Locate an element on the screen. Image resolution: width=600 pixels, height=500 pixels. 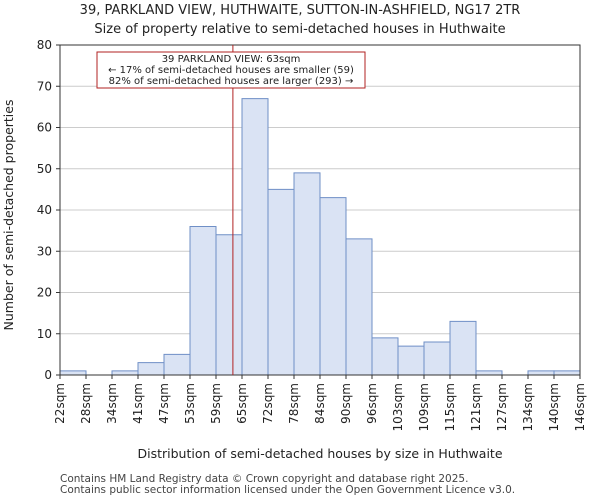
x-tick-label: 34sqm is located at coordinates (112, 403).